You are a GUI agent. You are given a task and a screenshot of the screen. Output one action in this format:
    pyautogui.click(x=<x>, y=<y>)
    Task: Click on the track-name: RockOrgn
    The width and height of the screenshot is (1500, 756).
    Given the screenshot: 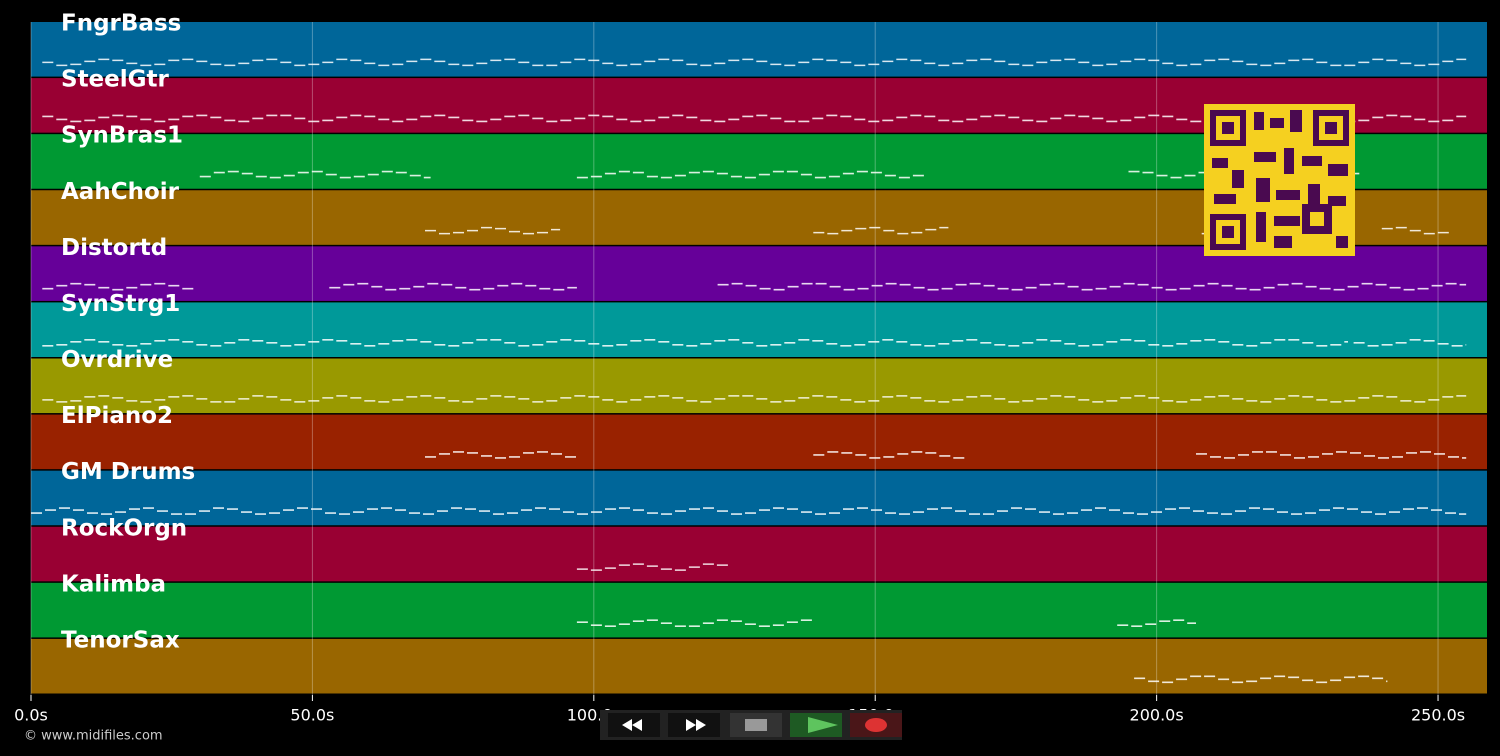 What is the action you would take?
    pyautogui.click(x=124, y=528)
    